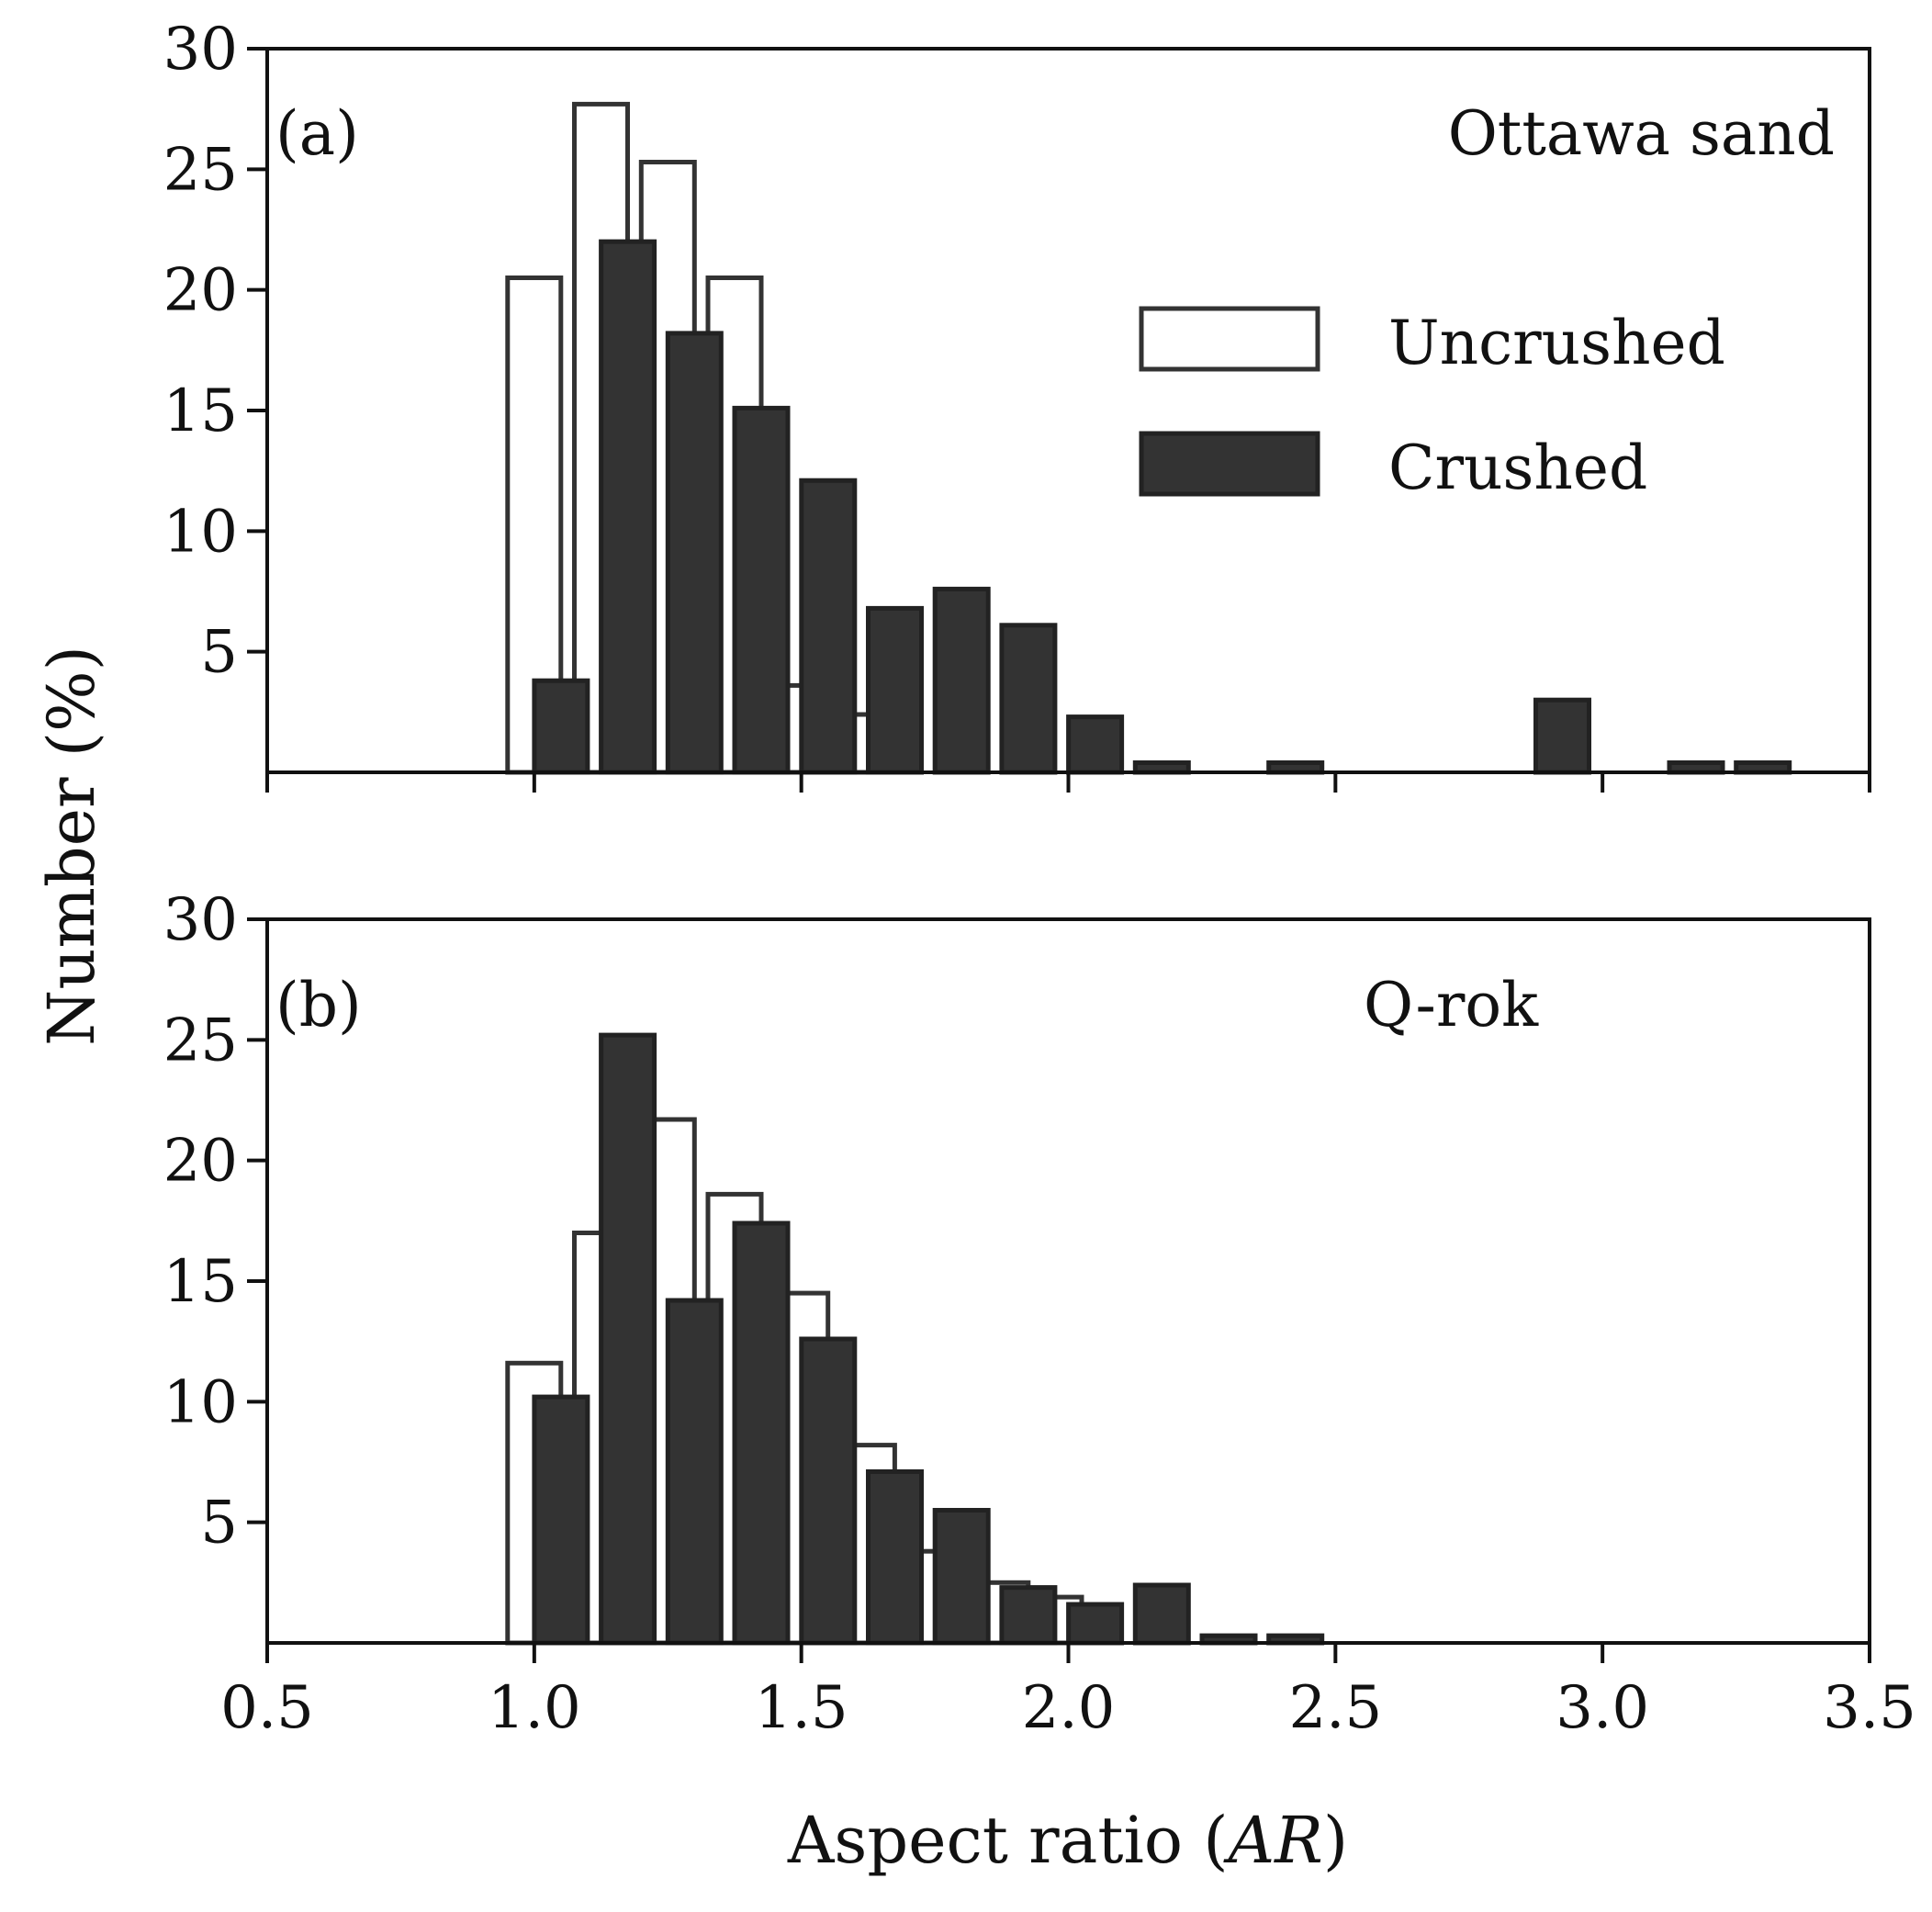  Describe the element at coordinates (1451, 1005) in the screenshot. I see `panel-b-title: Q-rok` at that location.